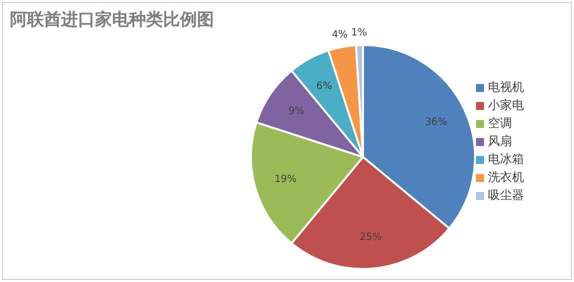 Image resolution: width=574 pixels, height=282 pixels. What do you see at coordinates (285, 179) in the screenshot?
I see `data-label: 19%` at bounding box center [285, 179].